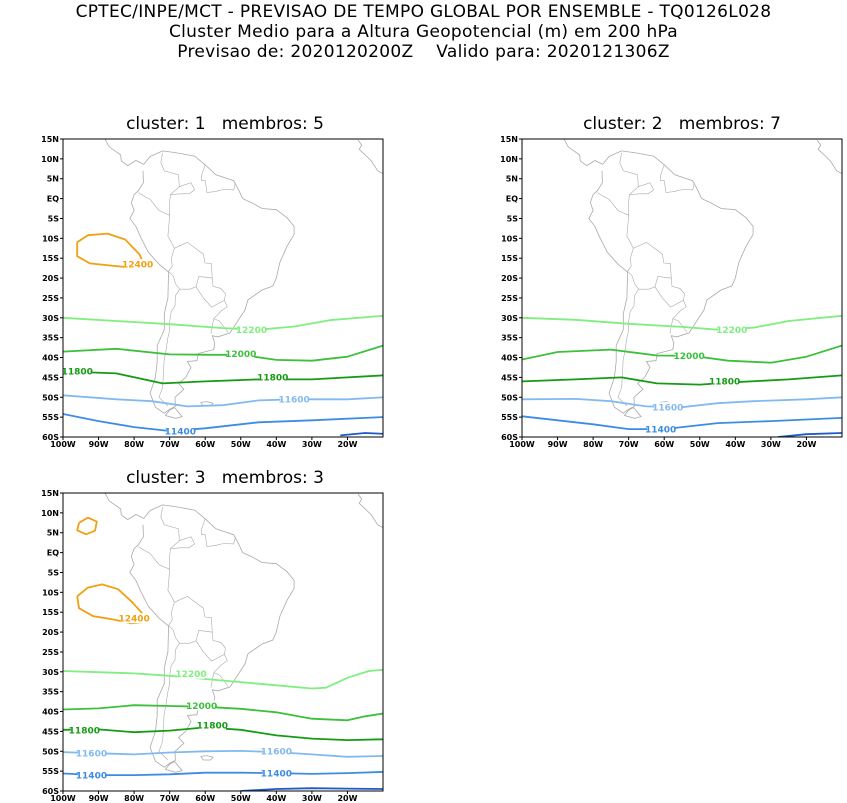  I want to click on lat-tick-label: 40S, so click(509, 358).